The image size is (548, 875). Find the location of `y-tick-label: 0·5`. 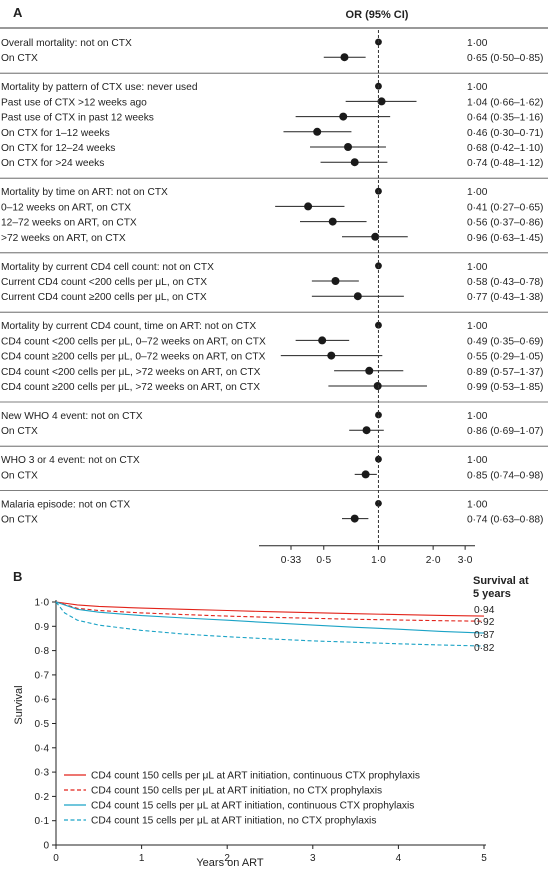

y-tick-label: 0·5 is located at coordinates (42, 724).